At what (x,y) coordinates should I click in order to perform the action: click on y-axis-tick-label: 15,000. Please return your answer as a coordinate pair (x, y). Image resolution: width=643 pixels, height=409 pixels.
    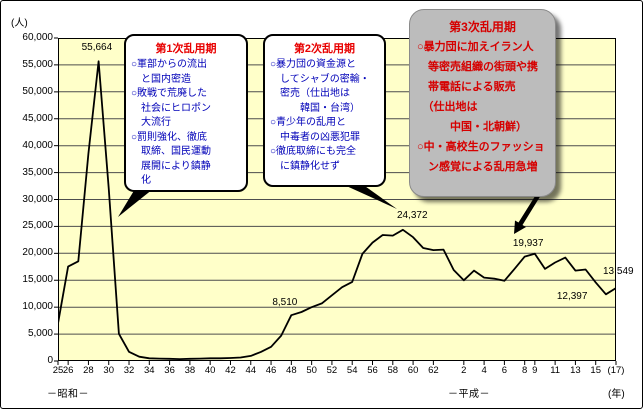
    Looking at the image, I should click on (37, 280).